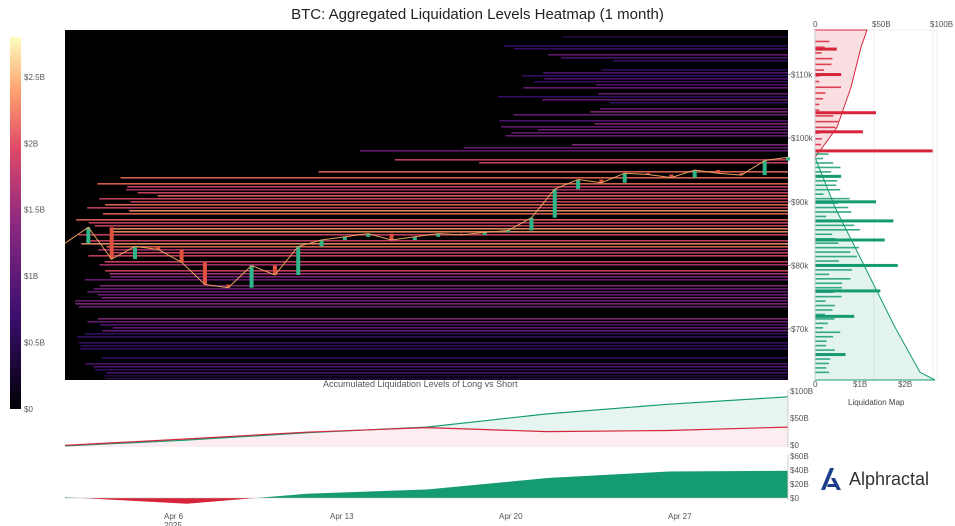 This screenshot has width=955, height=526. Describe the element at coordinates (34, 77) in the screenshot. I see `colorbar-tick-label: $2.5B` at that location.